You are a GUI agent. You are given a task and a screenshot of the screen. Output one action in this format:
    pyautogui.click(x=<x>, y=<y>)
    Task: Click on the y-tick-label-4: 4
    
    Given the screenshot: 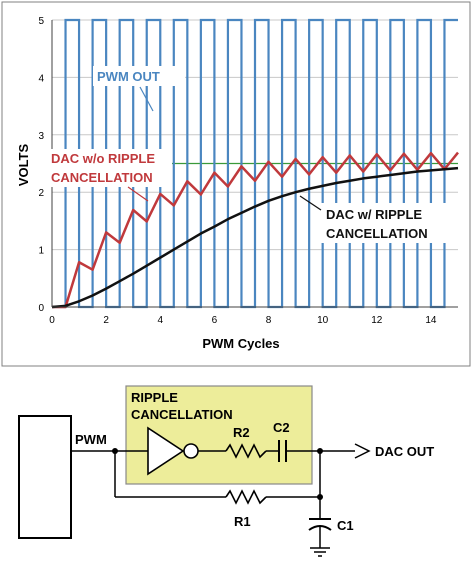 What is the action you would take?
    pyautogui.click(x=41, y=78)
    